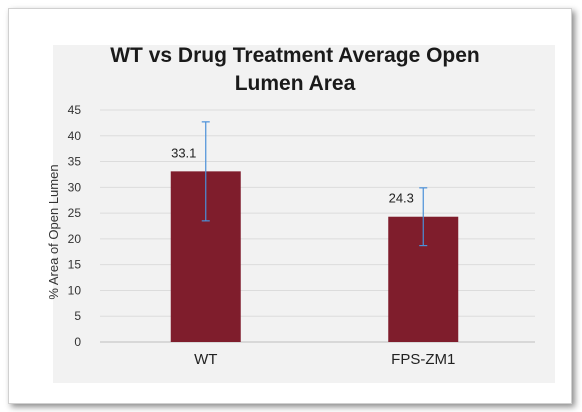 The width and height of the screenshot is (582, 412). What do you see at coordinates (75, 213) in the screenshot?
I see `y-tick-label: 25` at bounding box center [75, 213].